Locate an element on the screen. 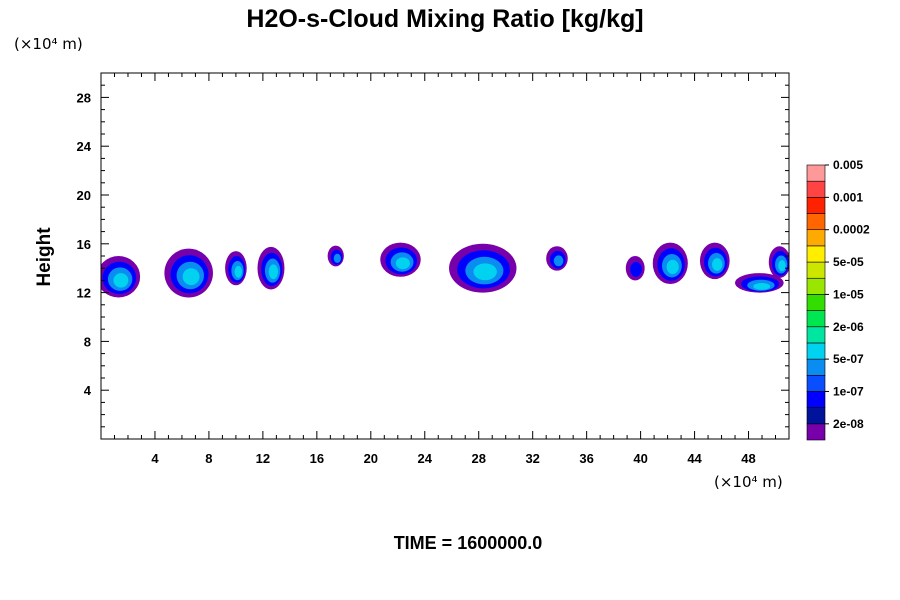 The image size is (900, 600). y-tick-label: 8 is located at coordinates (87, 341).